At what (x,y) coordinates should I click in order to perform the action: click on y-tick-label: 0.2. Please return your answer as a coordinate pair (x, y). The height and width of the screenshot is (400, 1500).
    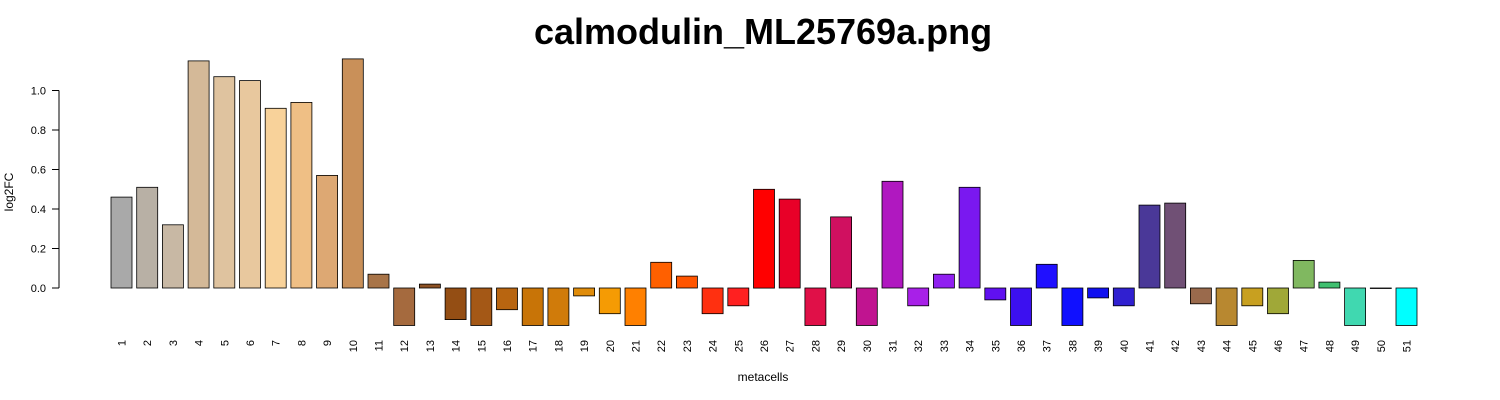
    Looking at the image, I should click on (38, 250).